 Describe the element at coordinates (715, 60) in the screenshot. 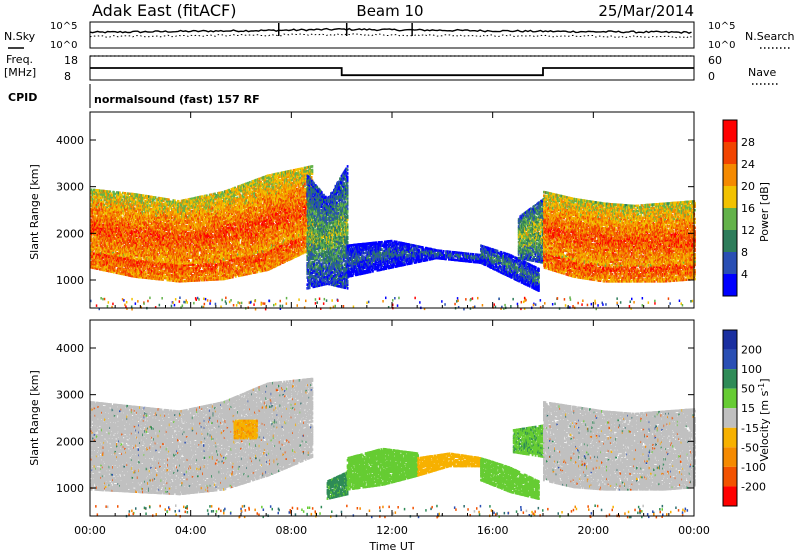

I see `nave-top-tick: 60` at that location.